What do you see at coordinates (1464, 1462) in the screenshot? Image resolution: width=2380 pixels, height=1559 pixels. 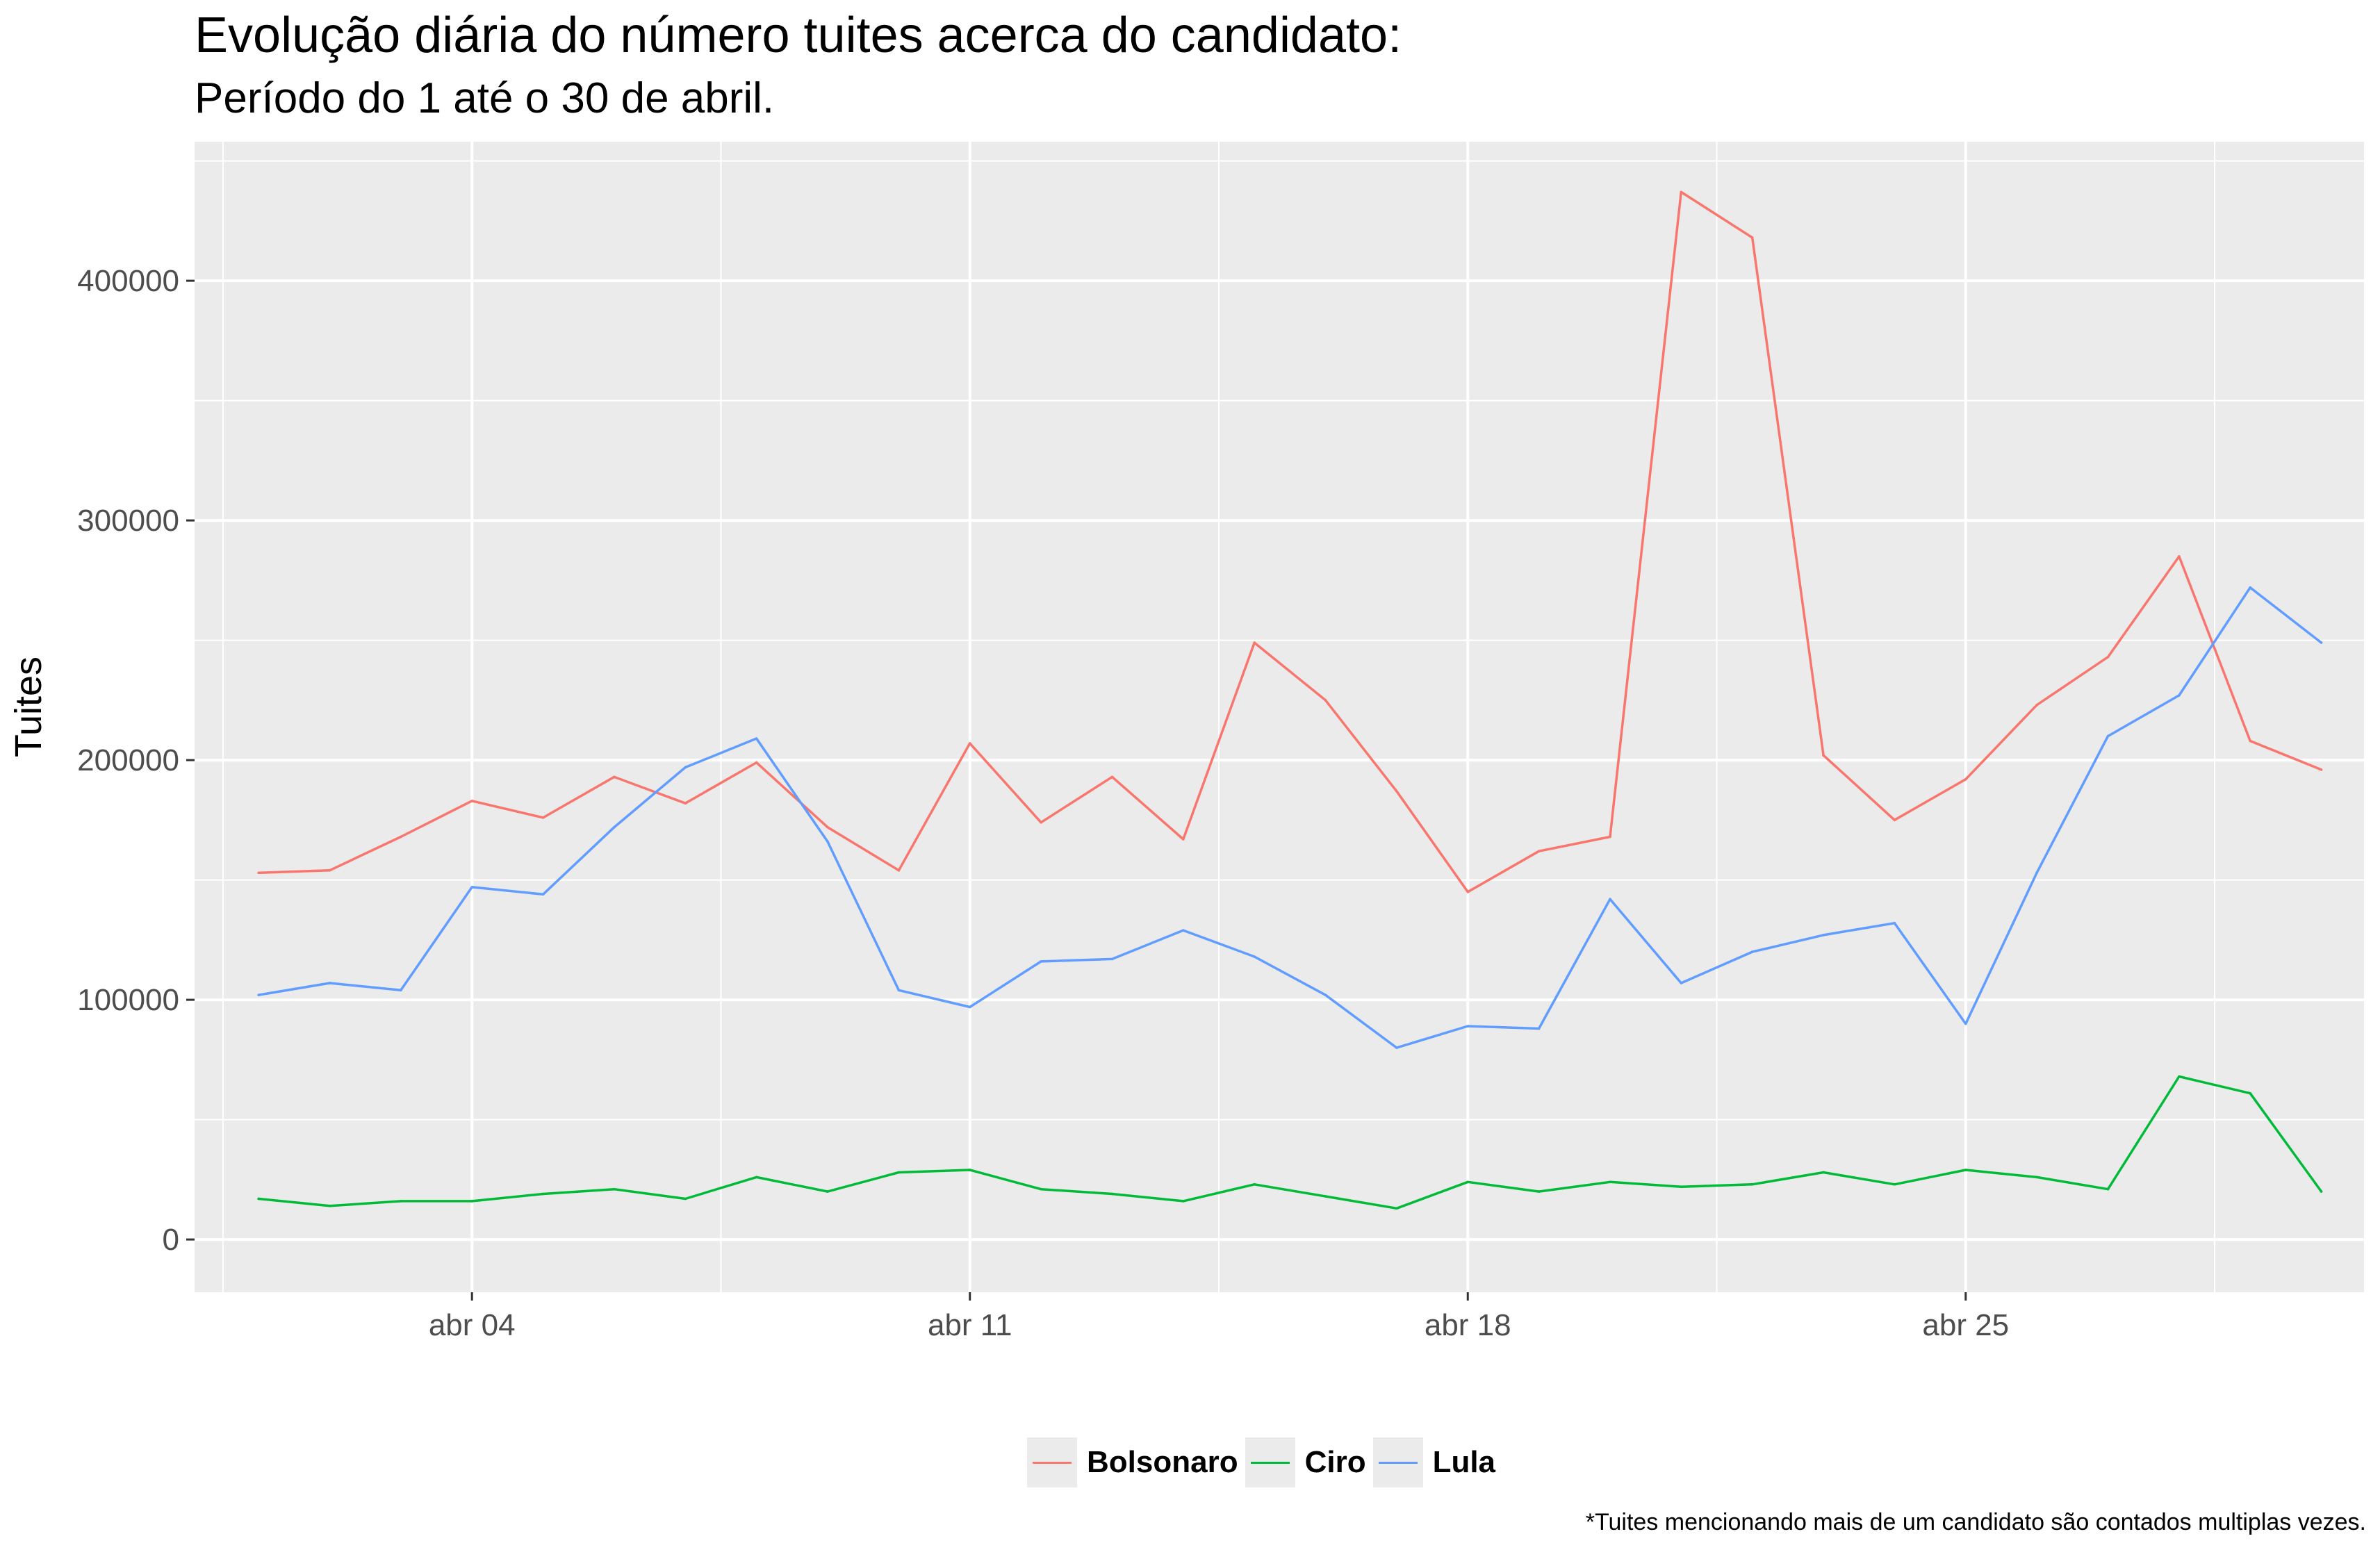 I see `legend-label-lula: Lula` at bounding box center [1464, 1462].